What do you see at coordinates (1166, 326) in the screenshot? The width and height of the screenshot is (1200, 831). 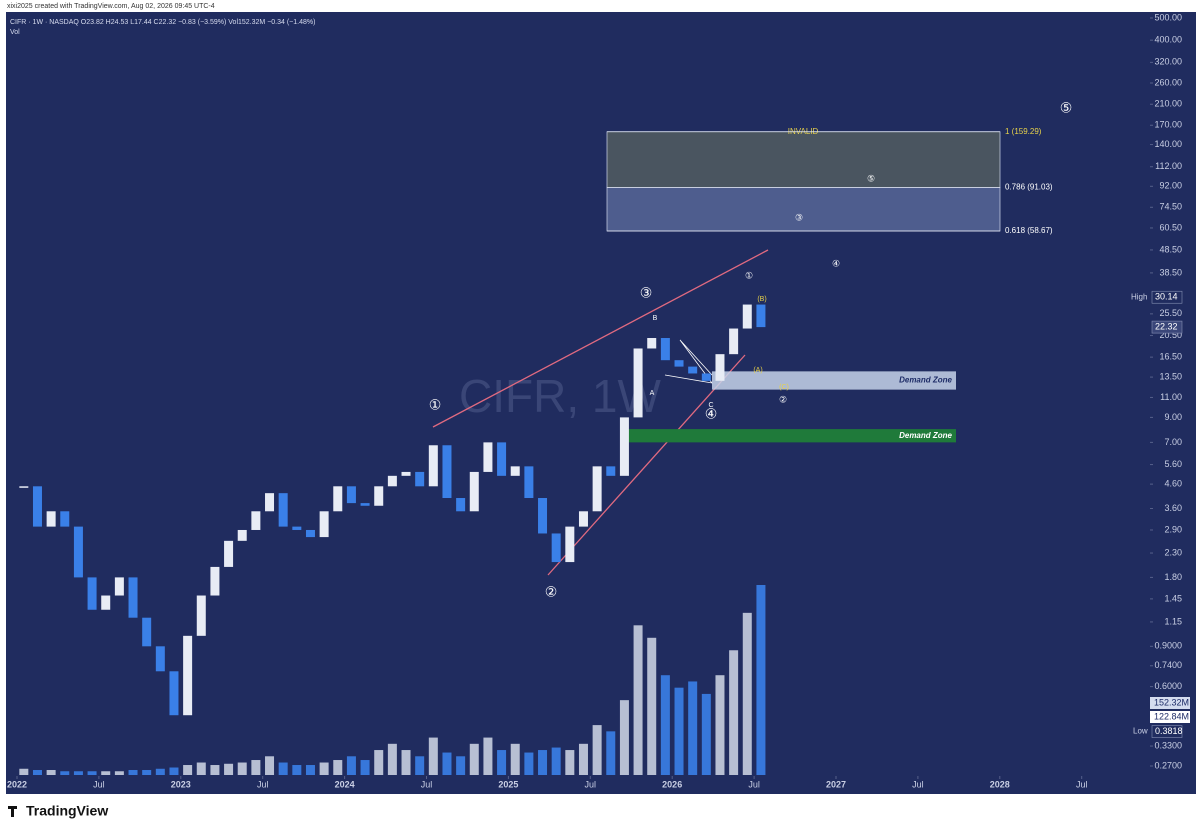 I see `price-tag-value: 22.32` at bounding box center [1166, 326].